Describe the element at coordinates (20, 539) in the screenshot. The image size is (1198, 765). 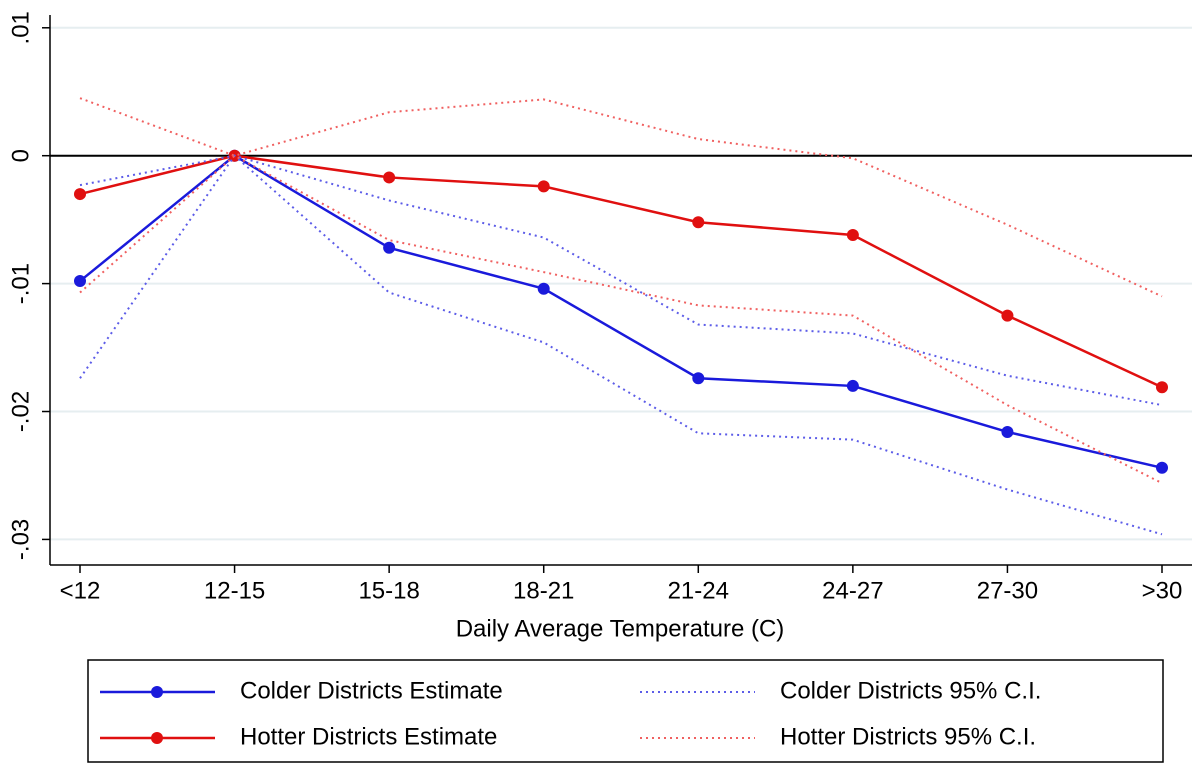
I see `y-tick-label: -.03` at that location.